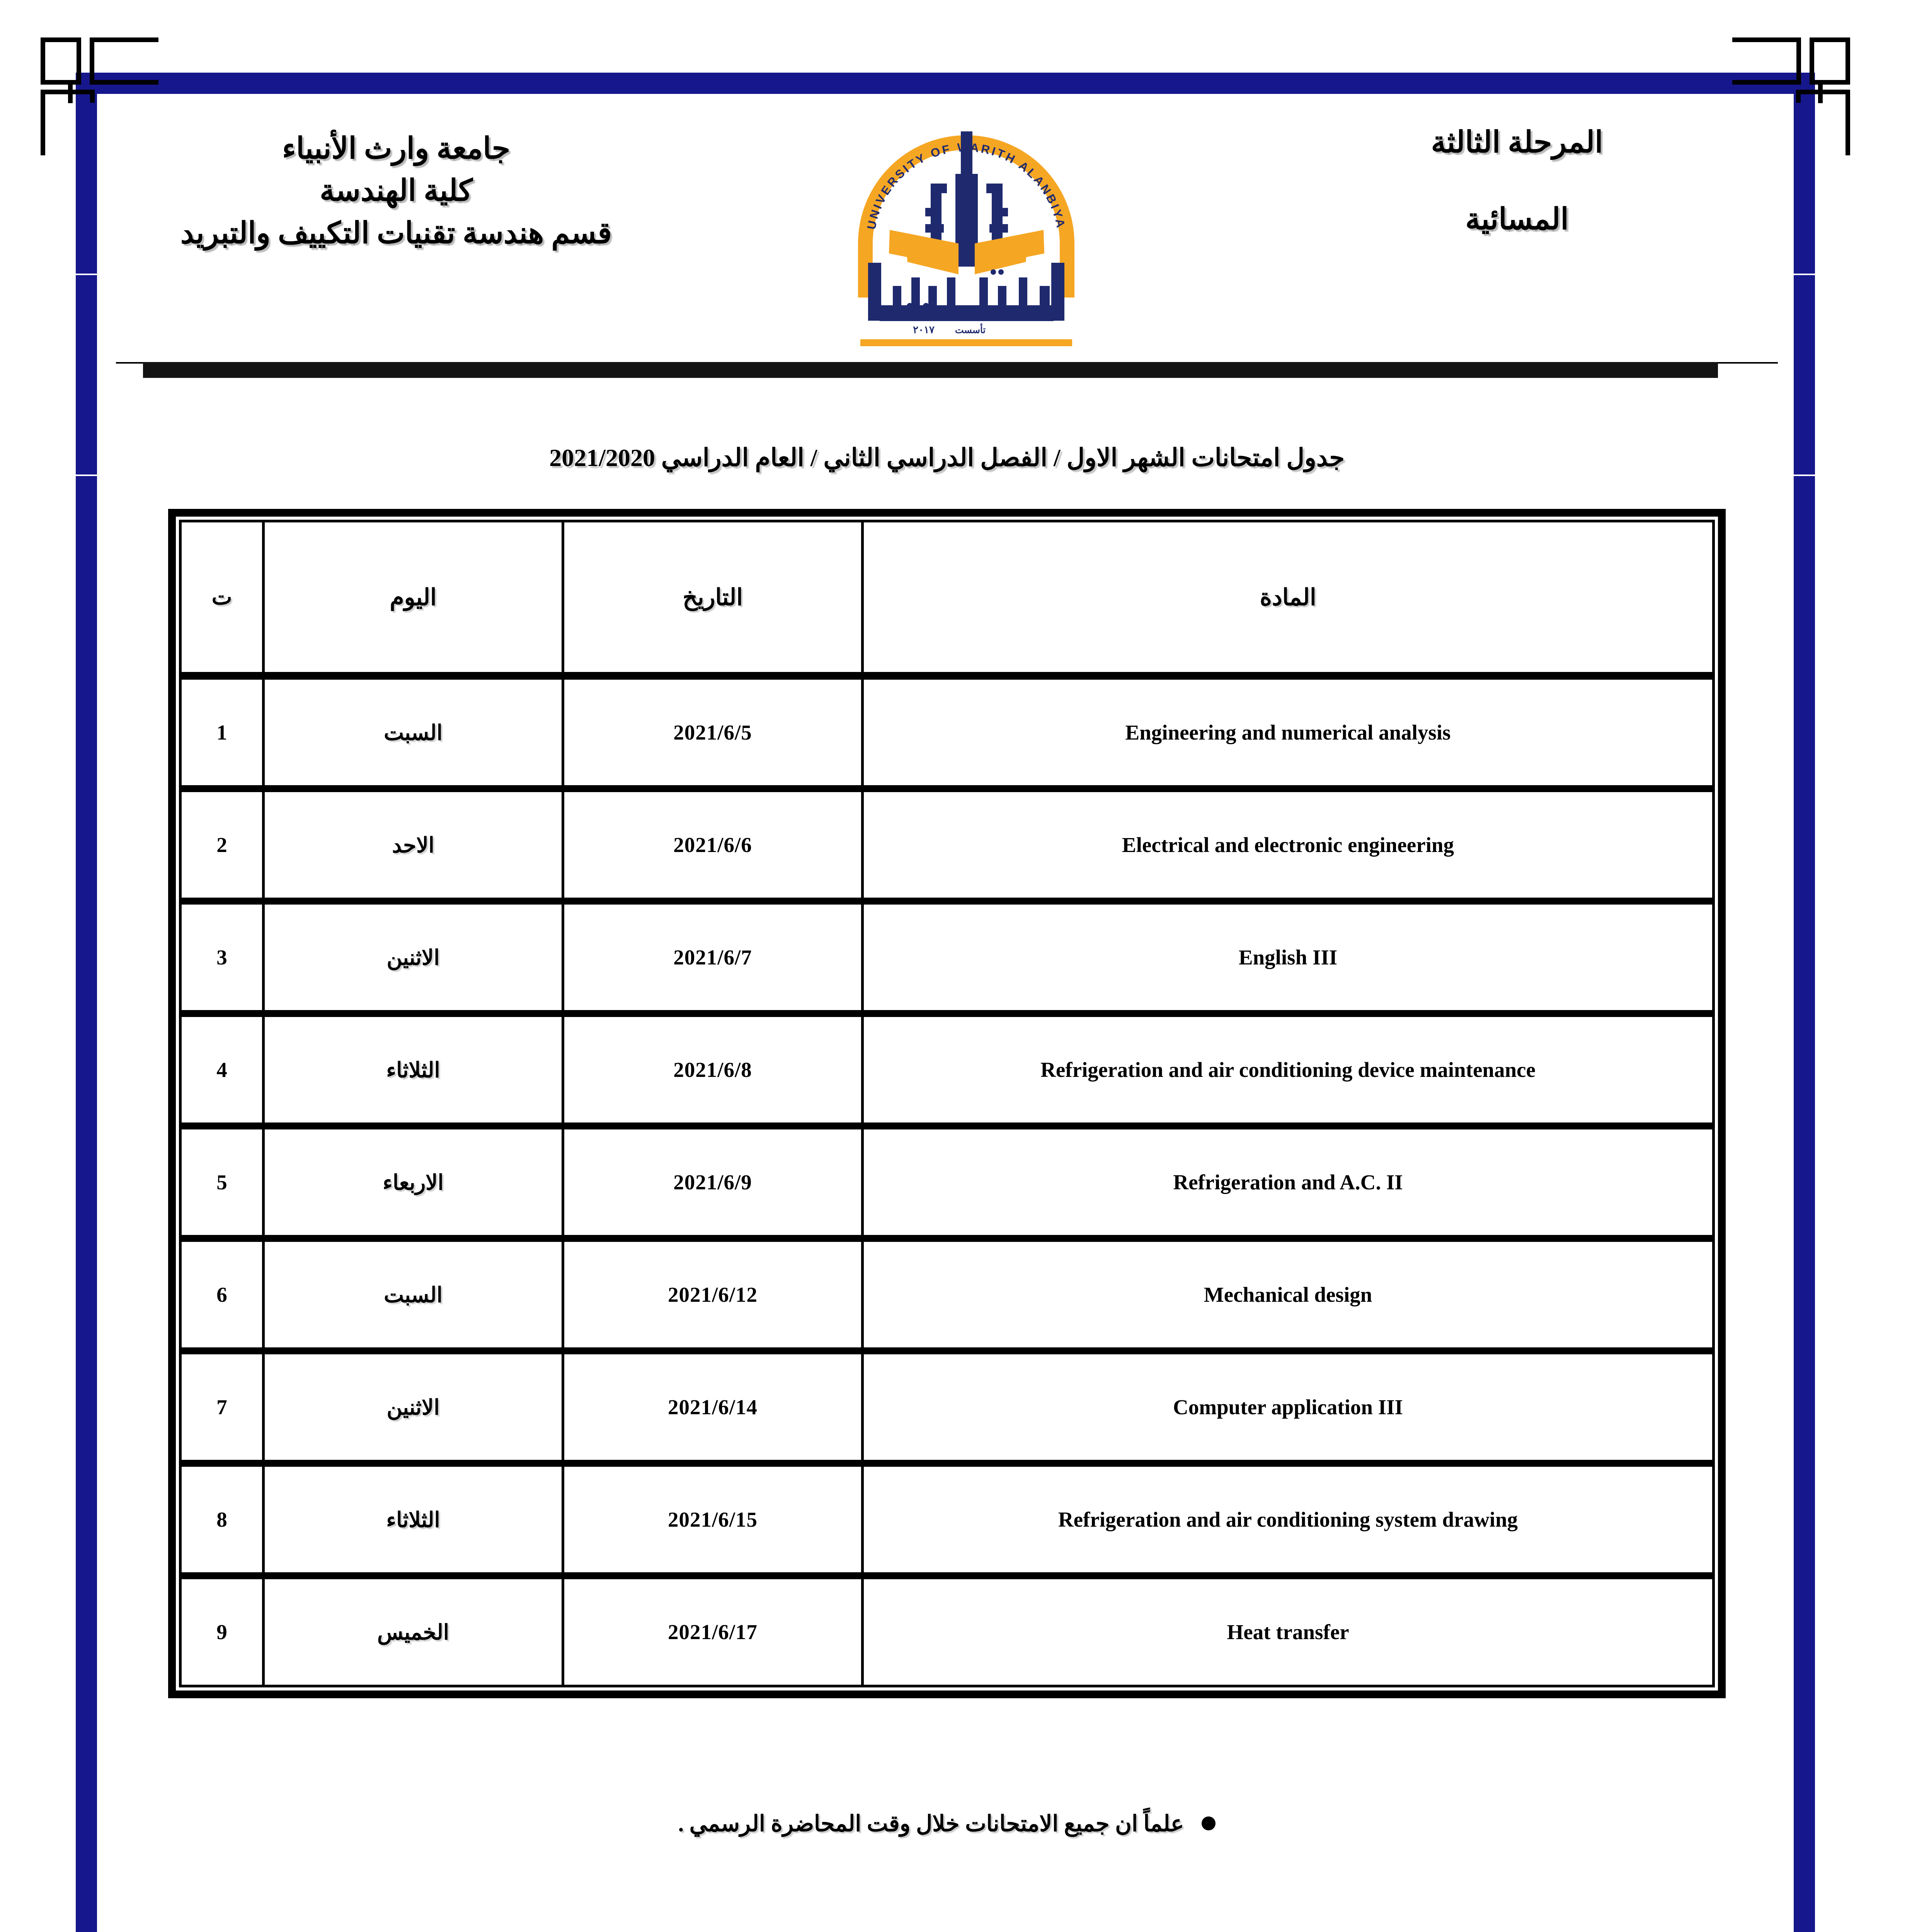  What do you see at coordinates (94, 91) in the screenshot?
I see `corner-knot-top-left` at bounding box center [94, 91].